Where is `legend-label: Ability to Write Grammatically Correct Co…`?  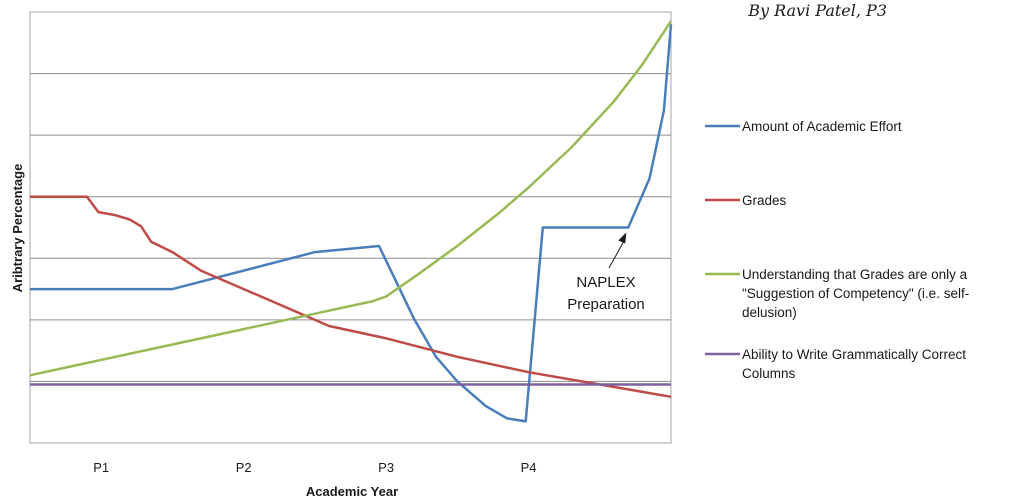
legend-label: Ability to Write Grammatically Correct Co… is located at coordinates (854, 364).